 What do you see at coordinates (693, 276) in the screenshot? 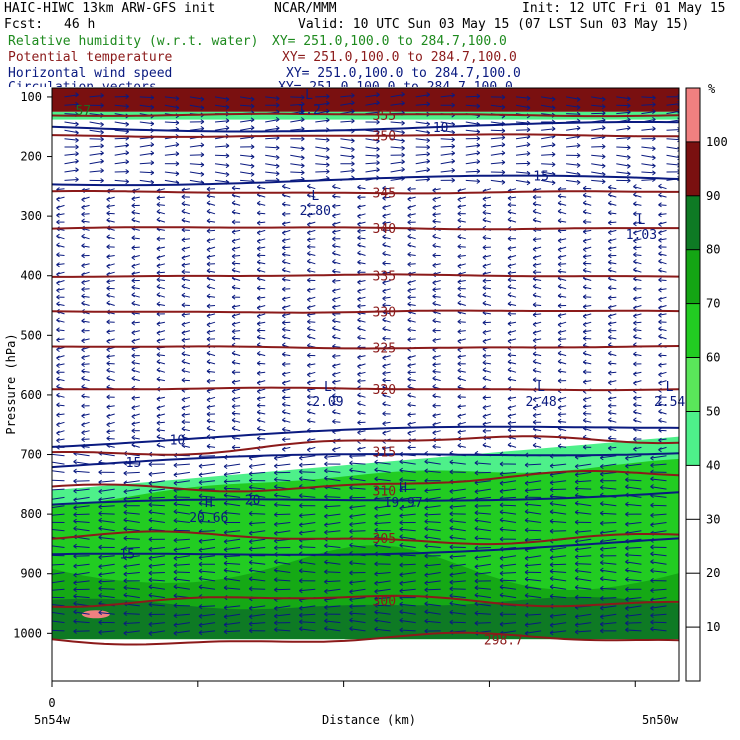
I see `colorbar-swatch` at bounding box center [693, 276].